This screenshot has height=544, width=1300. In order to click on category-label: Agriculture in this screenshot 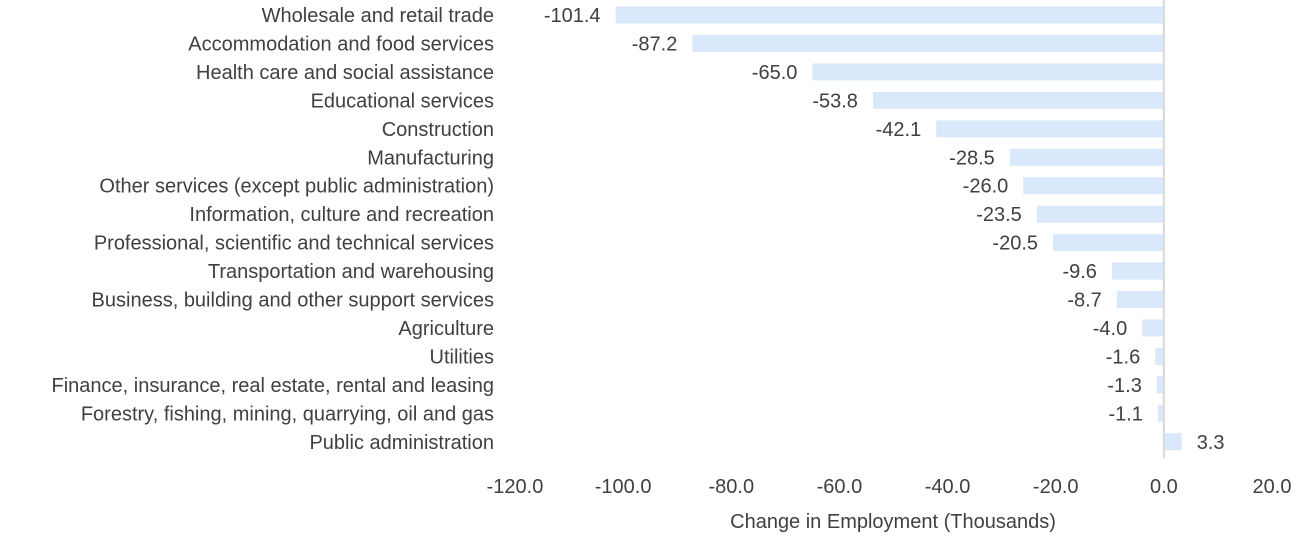, I will do `click(446, 329)`.